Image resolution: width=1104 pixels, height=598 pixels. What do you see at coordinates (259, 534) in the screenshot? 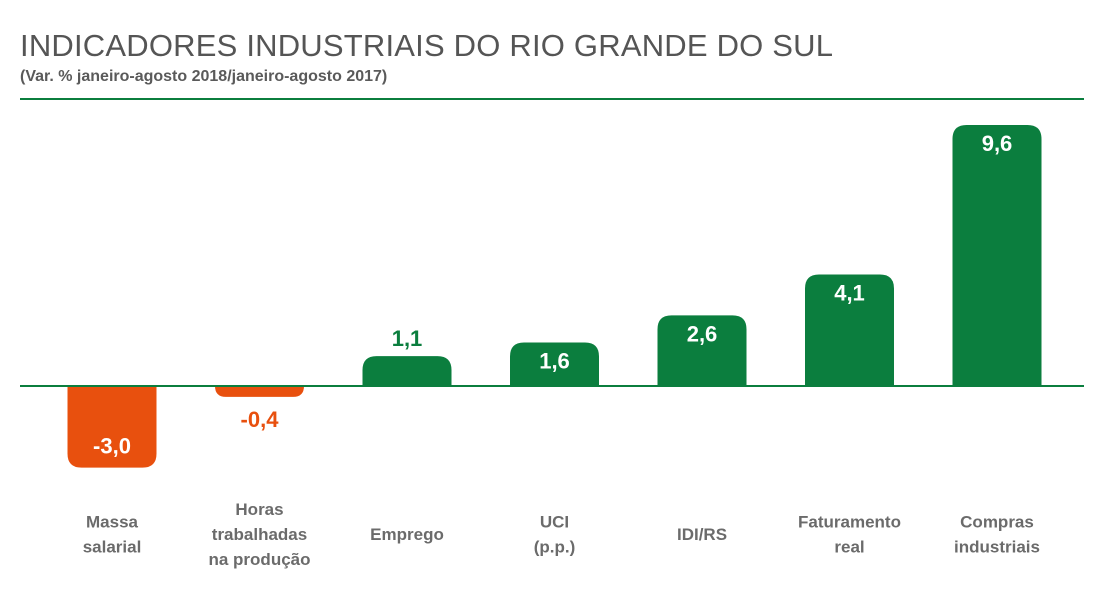
I see `category-label: Horas trabalhadas na produção` at bounding box center [259, 534].